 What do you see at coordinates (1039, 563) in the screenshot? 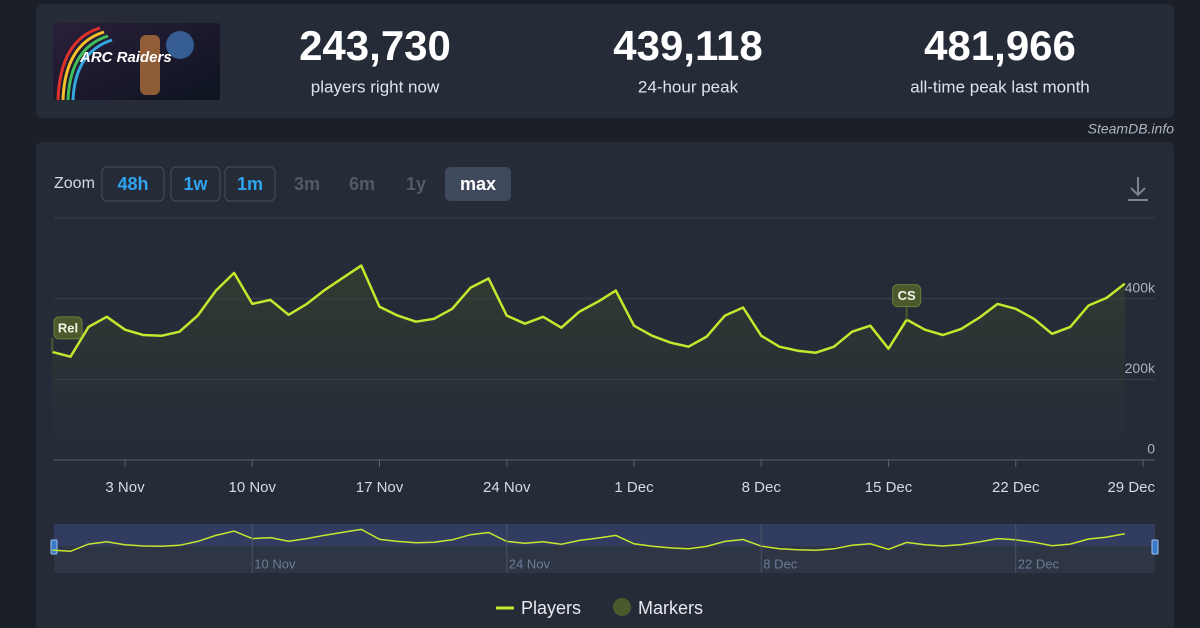
I see `navigator-tick-label: 22 Dec` at bounding box center [1039, 563].